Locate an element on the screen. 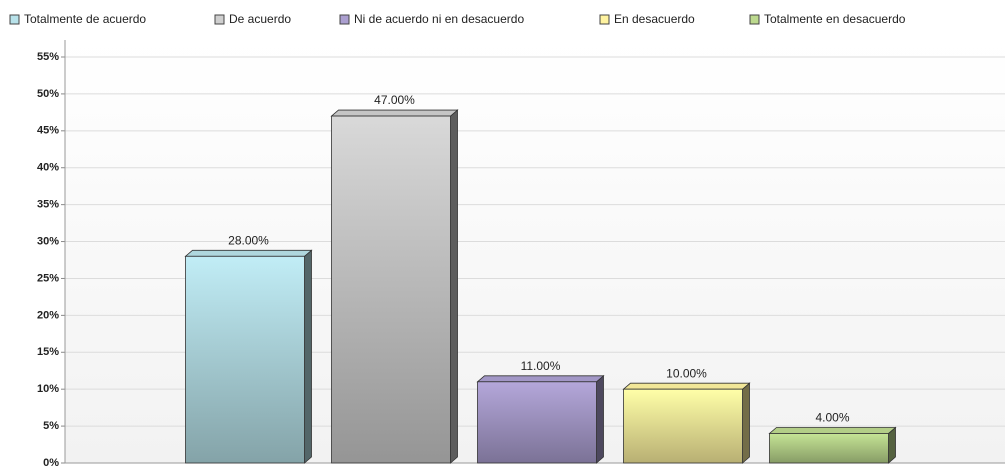 This screenshot has height=468, width=1005. legend-label: Totalmente en desacuerdo is located at coordinates (835, 19).